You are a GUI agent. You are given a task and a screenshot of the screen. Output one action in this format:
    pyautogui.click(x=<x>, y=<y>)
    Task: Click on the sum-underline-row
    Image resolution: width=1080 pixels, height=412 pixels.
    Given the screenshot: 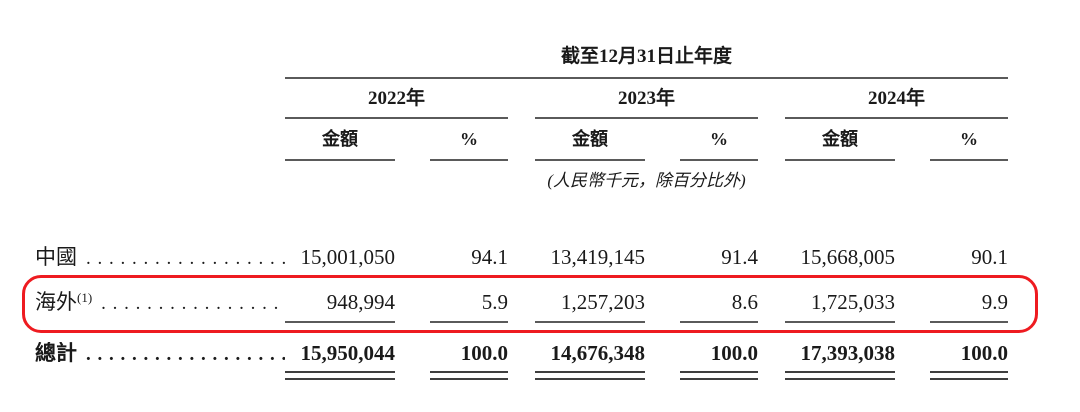 What is the action you would take?
    pyautogui.click(x=504, y=322)
    